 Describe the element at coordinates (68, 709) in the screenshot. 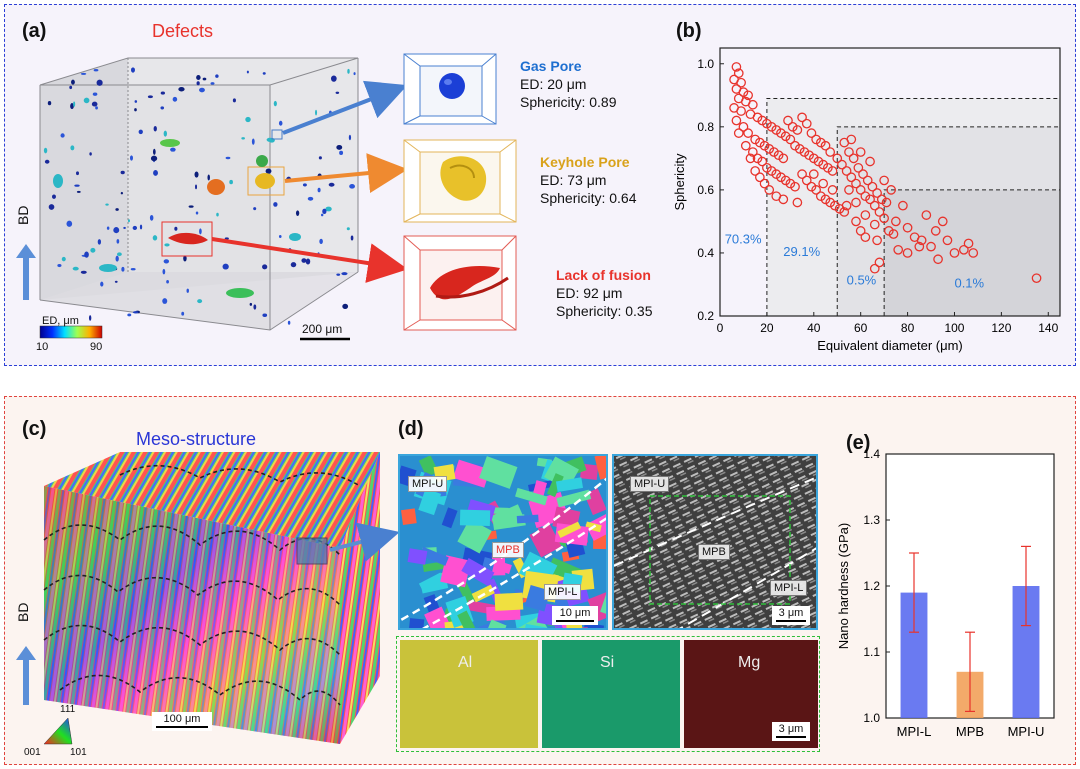

I see `ipf-111: 111` at that location.